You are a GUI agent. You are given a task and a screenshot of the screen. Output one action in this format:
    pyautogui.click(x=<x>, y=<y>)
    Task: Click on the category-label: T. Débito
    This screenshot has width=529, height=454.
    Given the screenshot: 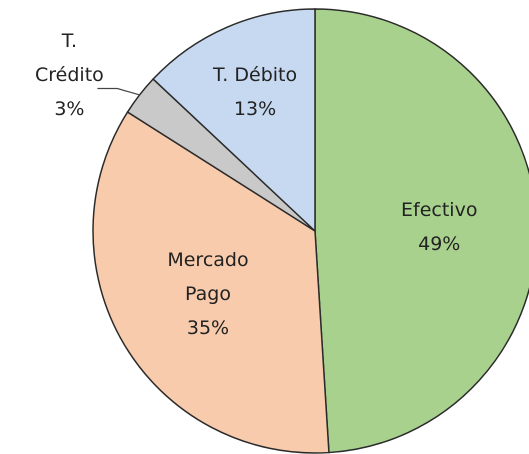 What is the action you would take?
    pyautogui.click(x=255, y=75)
    